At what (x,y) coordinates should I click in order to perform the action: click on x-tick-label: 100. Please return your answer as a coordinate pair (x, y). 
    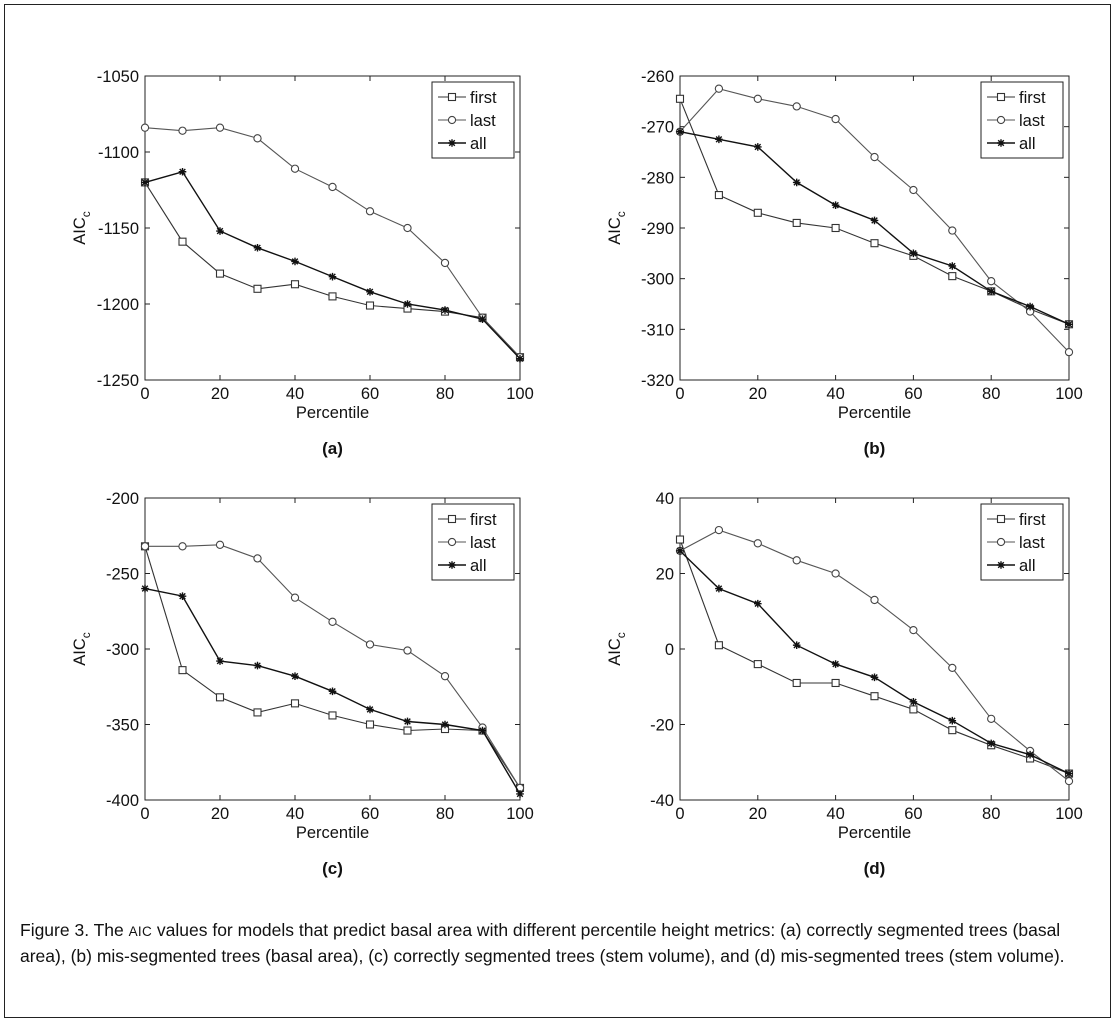
    Looking at the image, I should click on (520, 814).